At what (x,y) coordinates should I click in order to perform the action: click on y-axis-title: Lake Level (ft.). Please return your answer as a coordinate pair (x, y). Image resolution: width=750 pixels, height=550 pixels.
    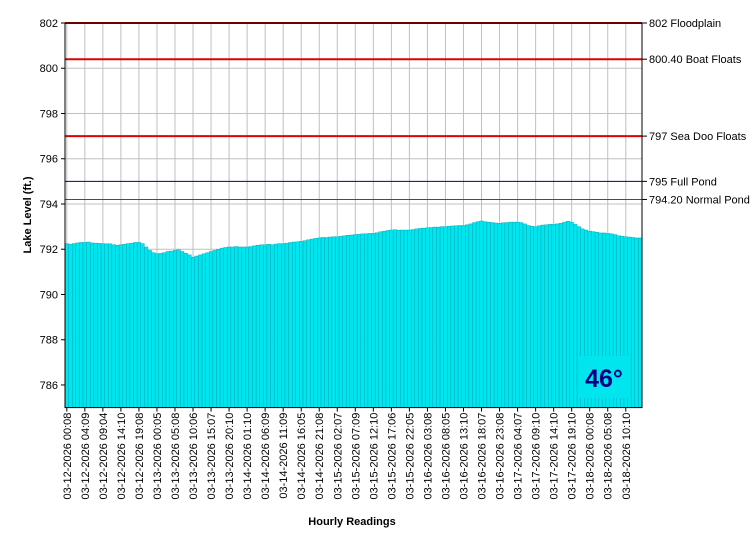
    Looking at the image, I should click on (28, 214).